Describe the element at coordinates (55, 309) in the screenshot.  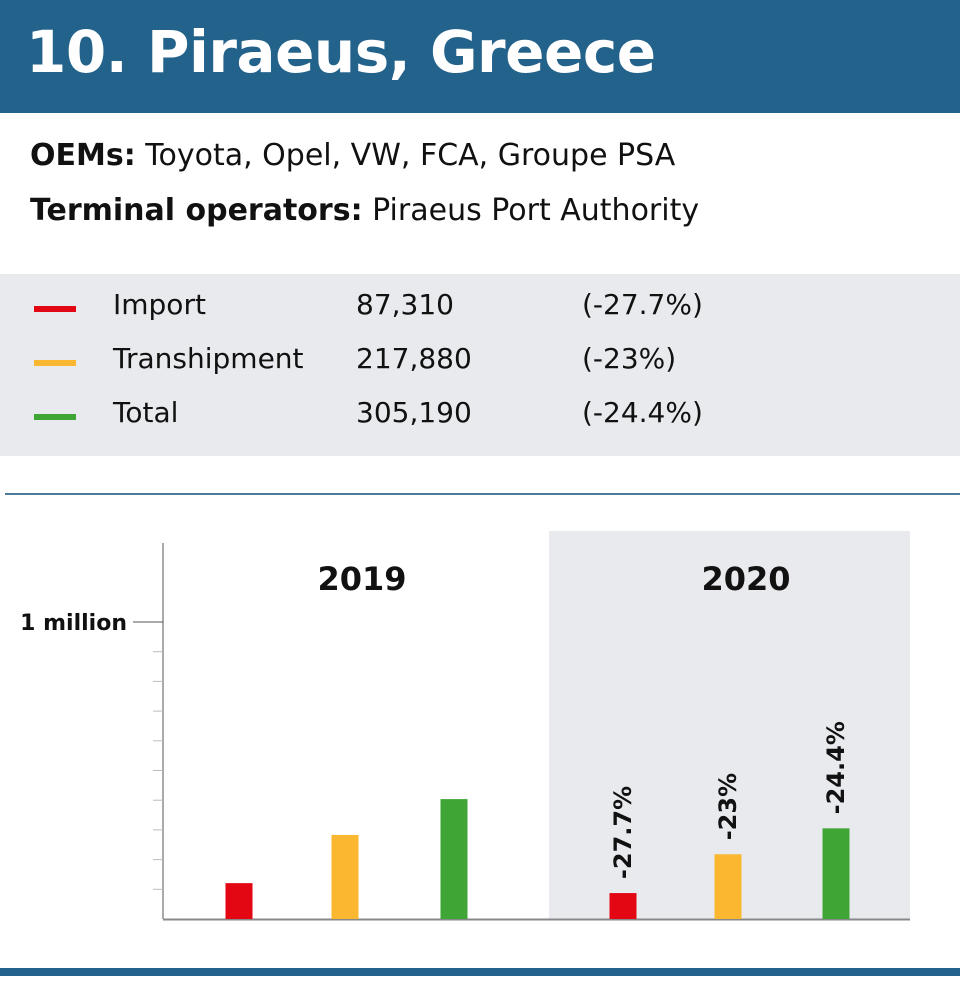
I see `import-swatch` at that location.